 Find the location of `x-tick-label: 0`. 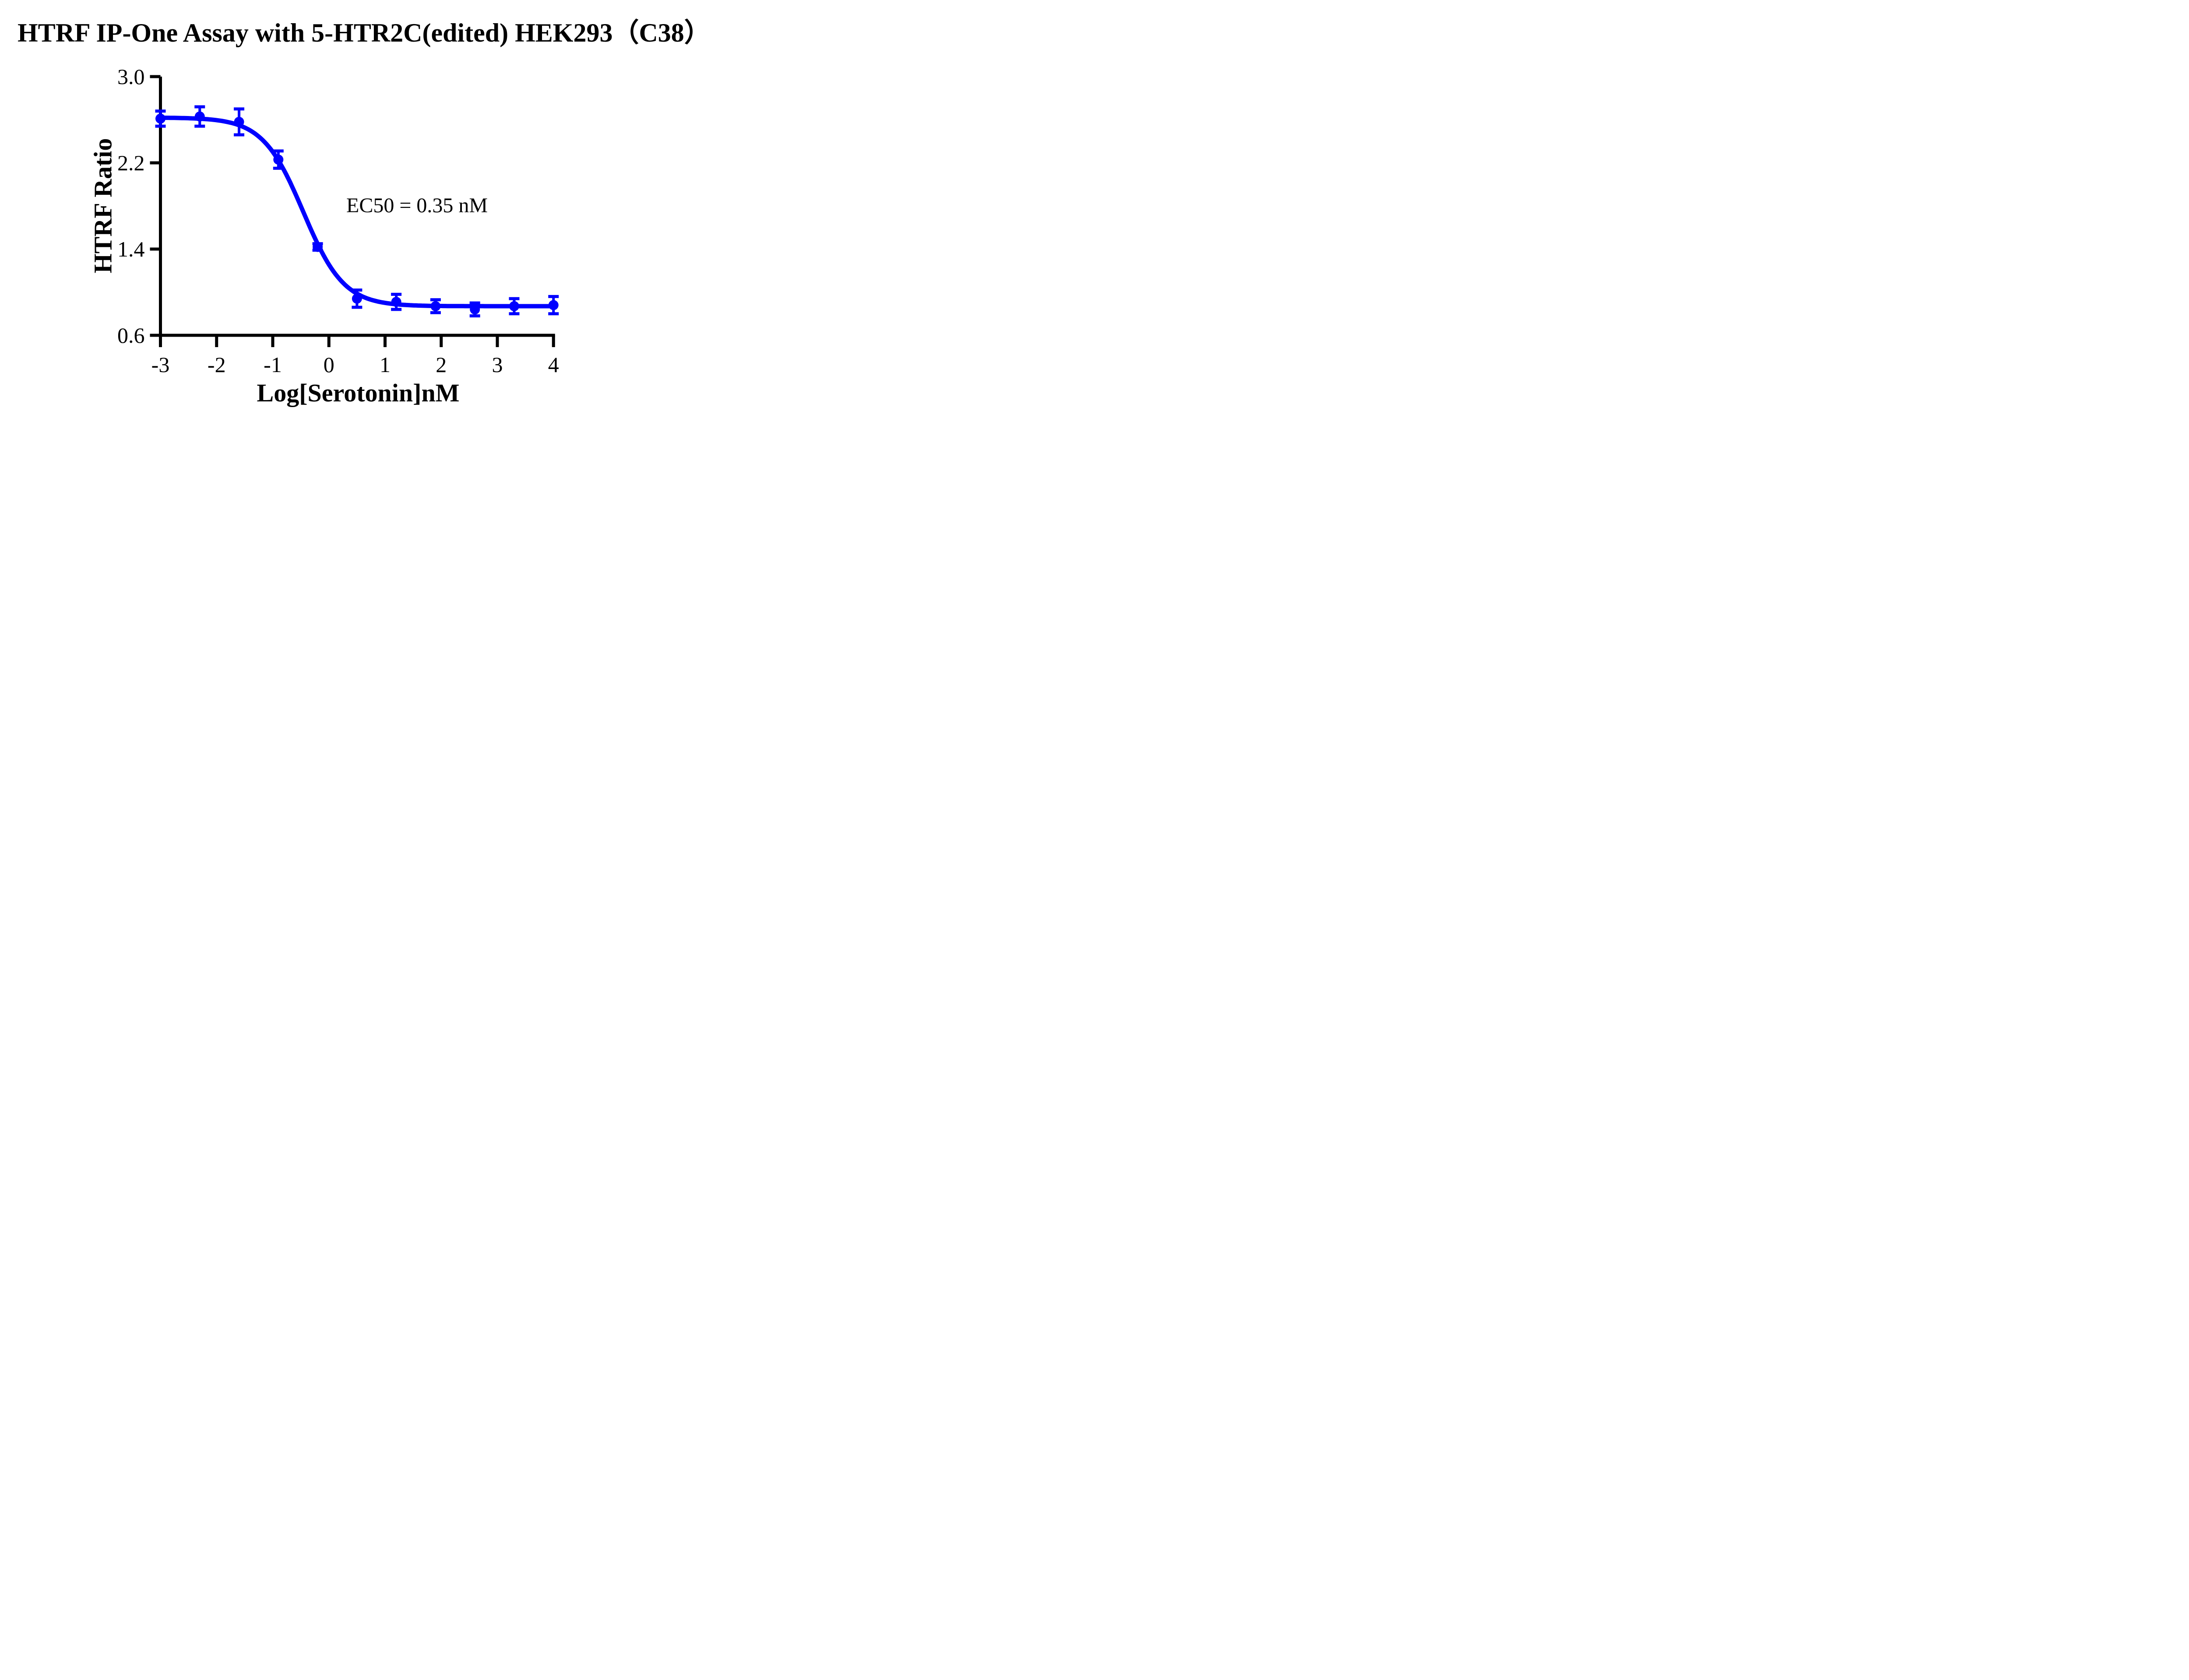

x-tick-label: 0 is located at coordinates (329, 364).